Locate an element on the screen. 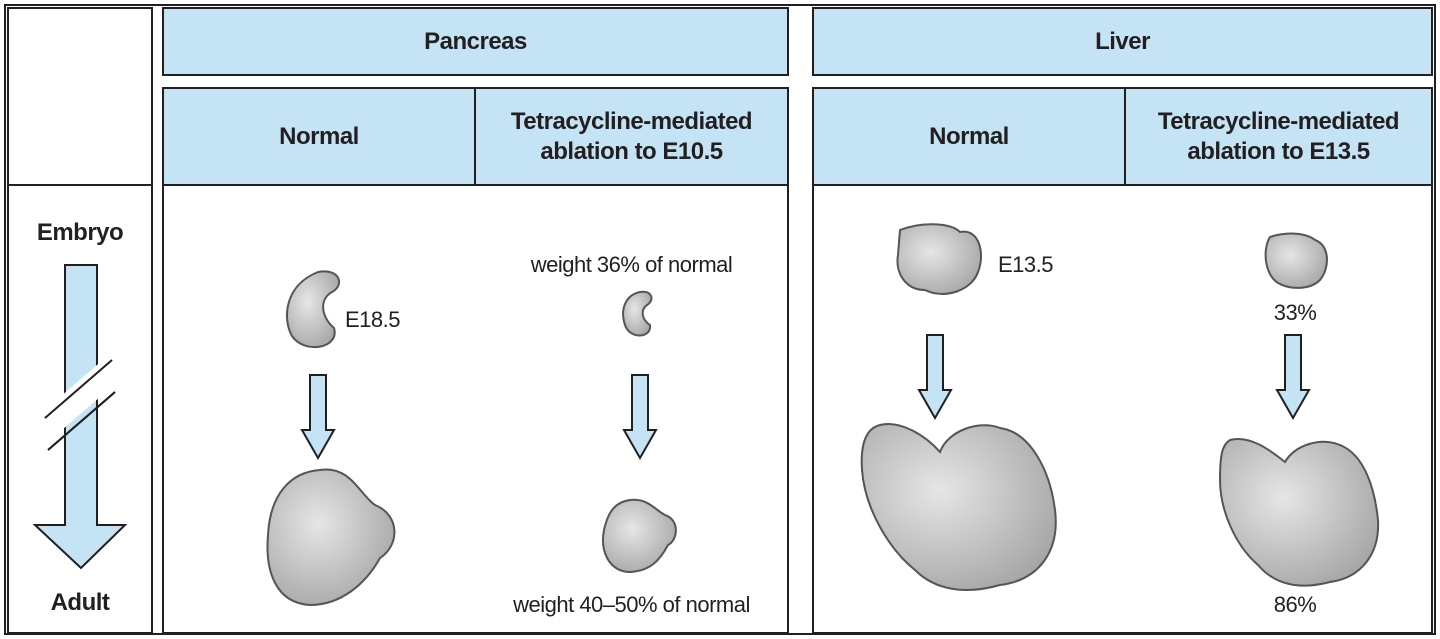  pancreas-adult is located at coordinates (331, 537).